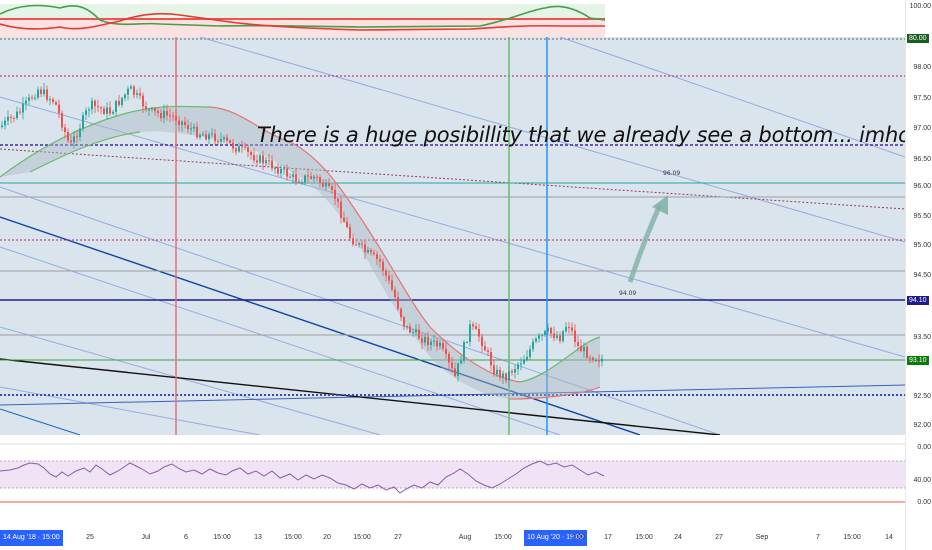 The image size is (932, 550). I want to click on rsi-pane, so click(452, 476).